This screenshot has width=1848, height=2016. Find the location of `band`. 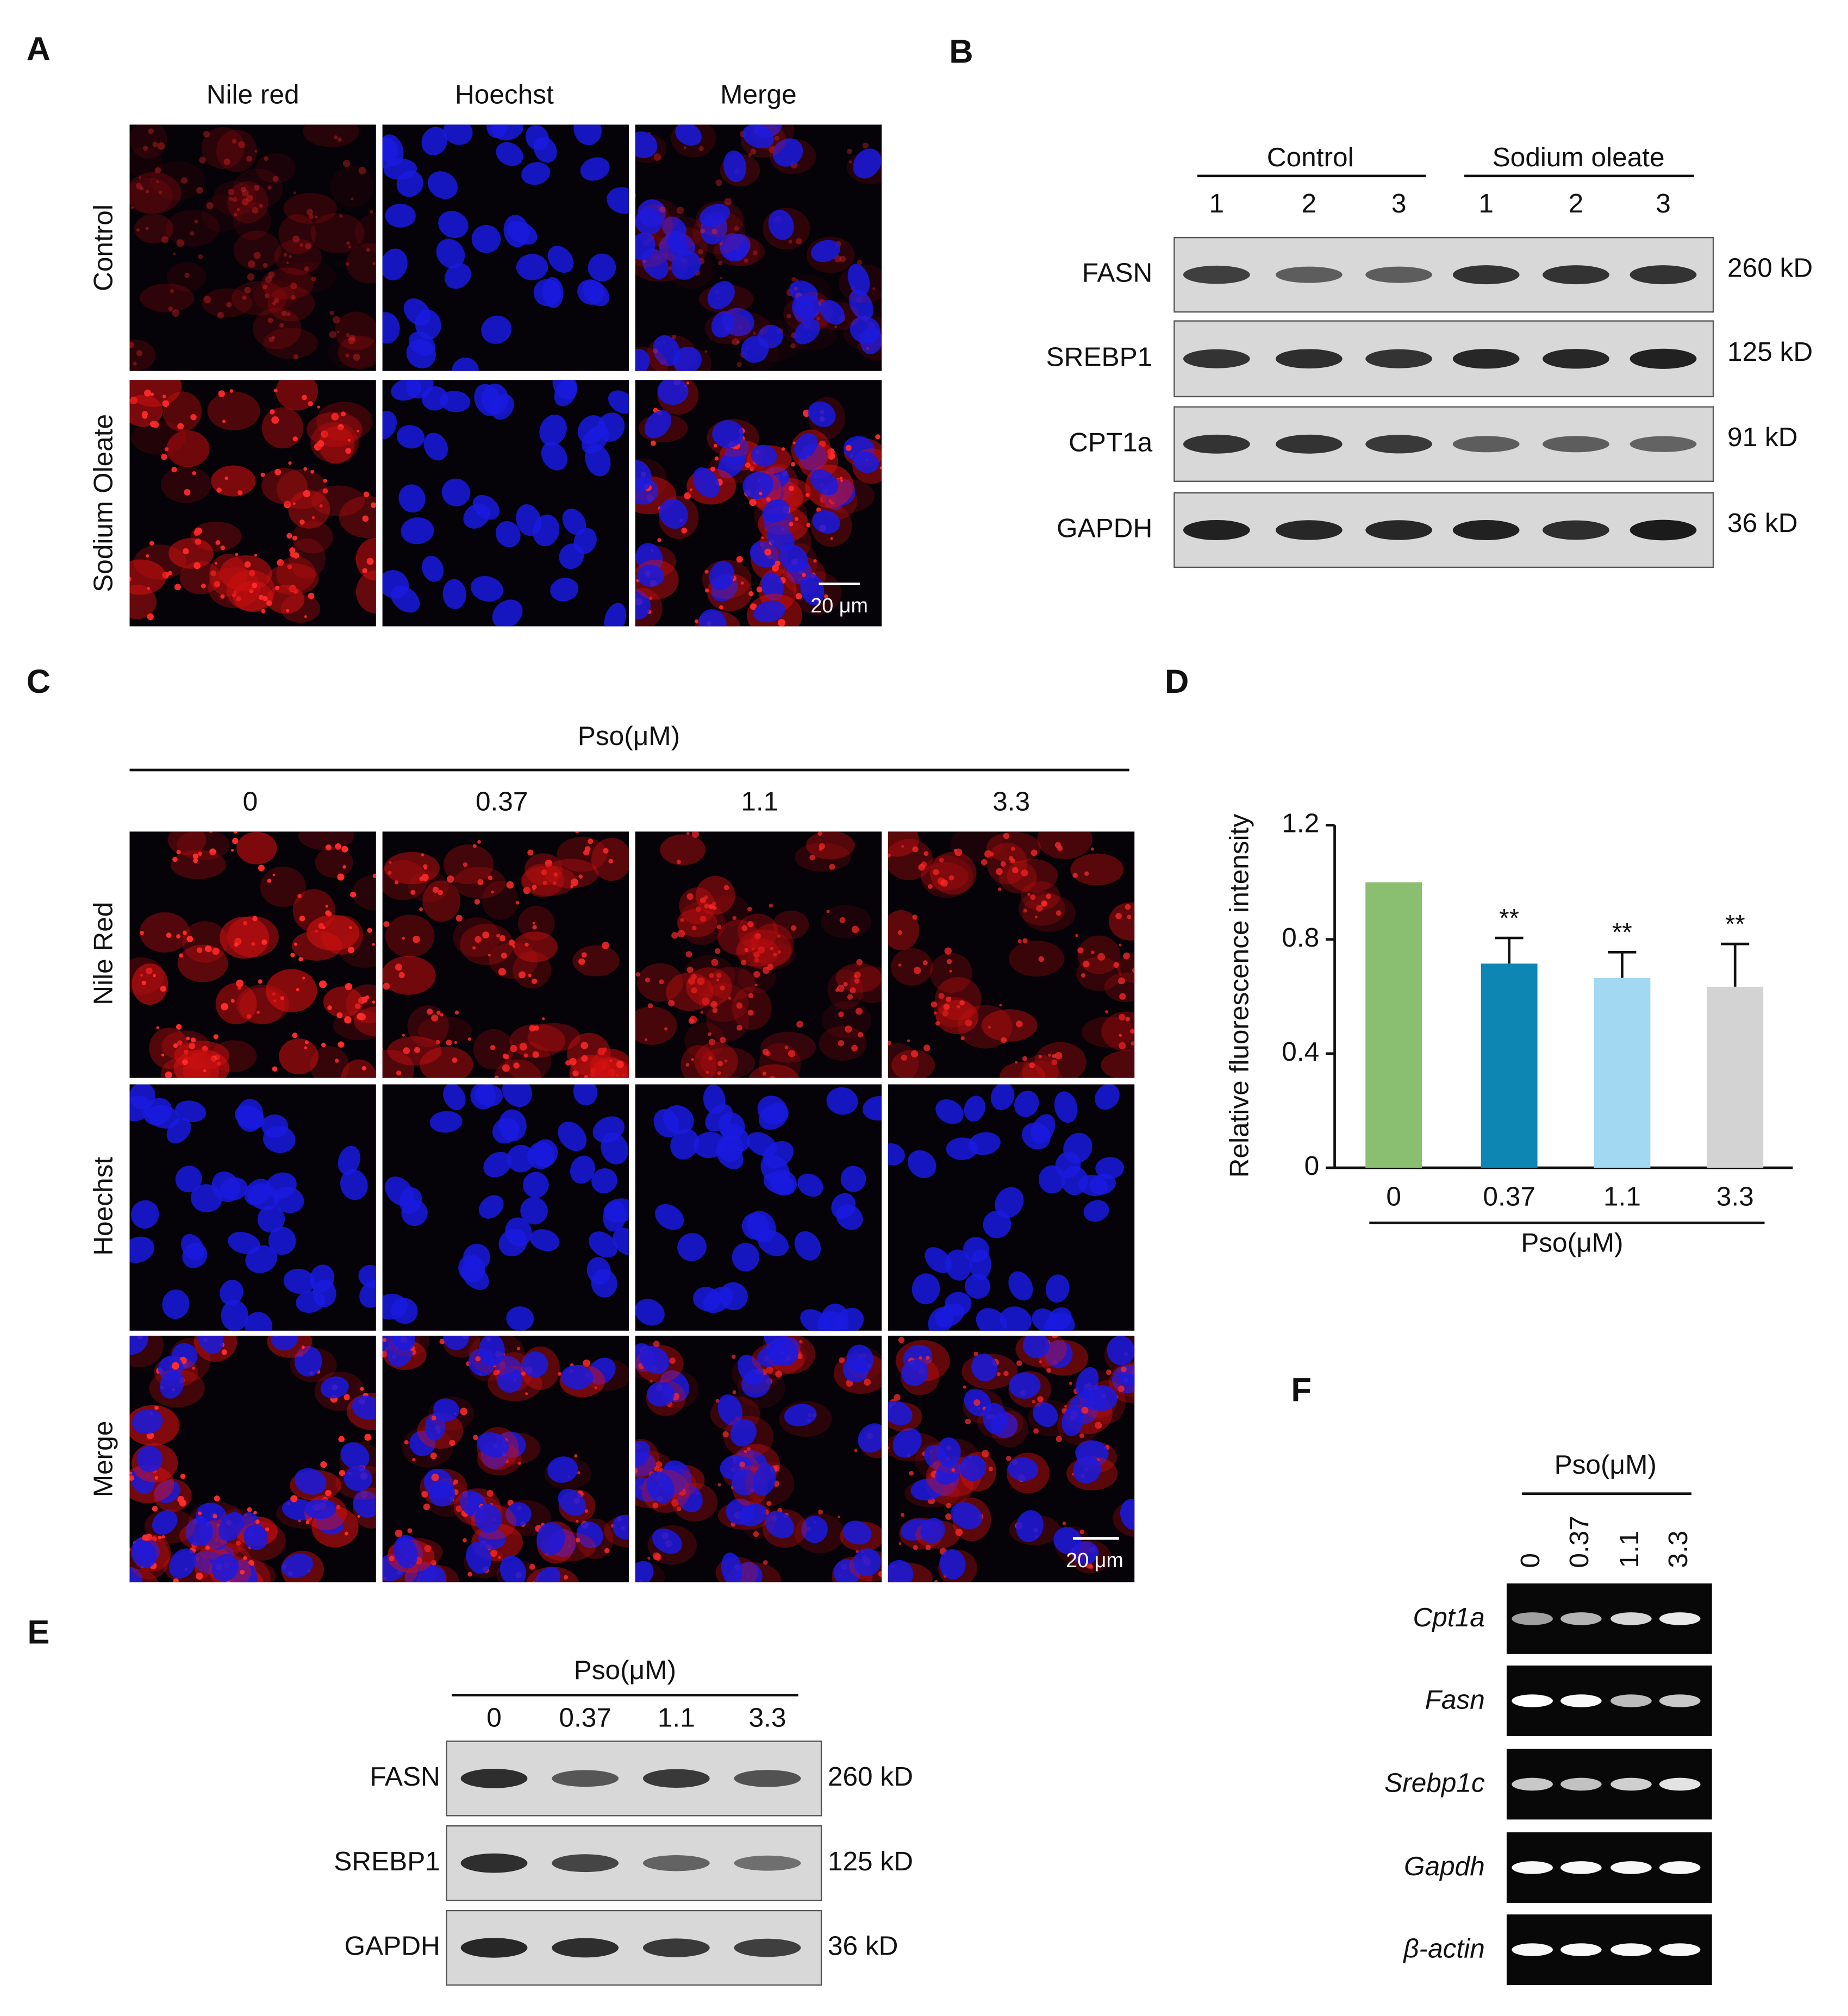

band is located at coordinates (1576, 275).